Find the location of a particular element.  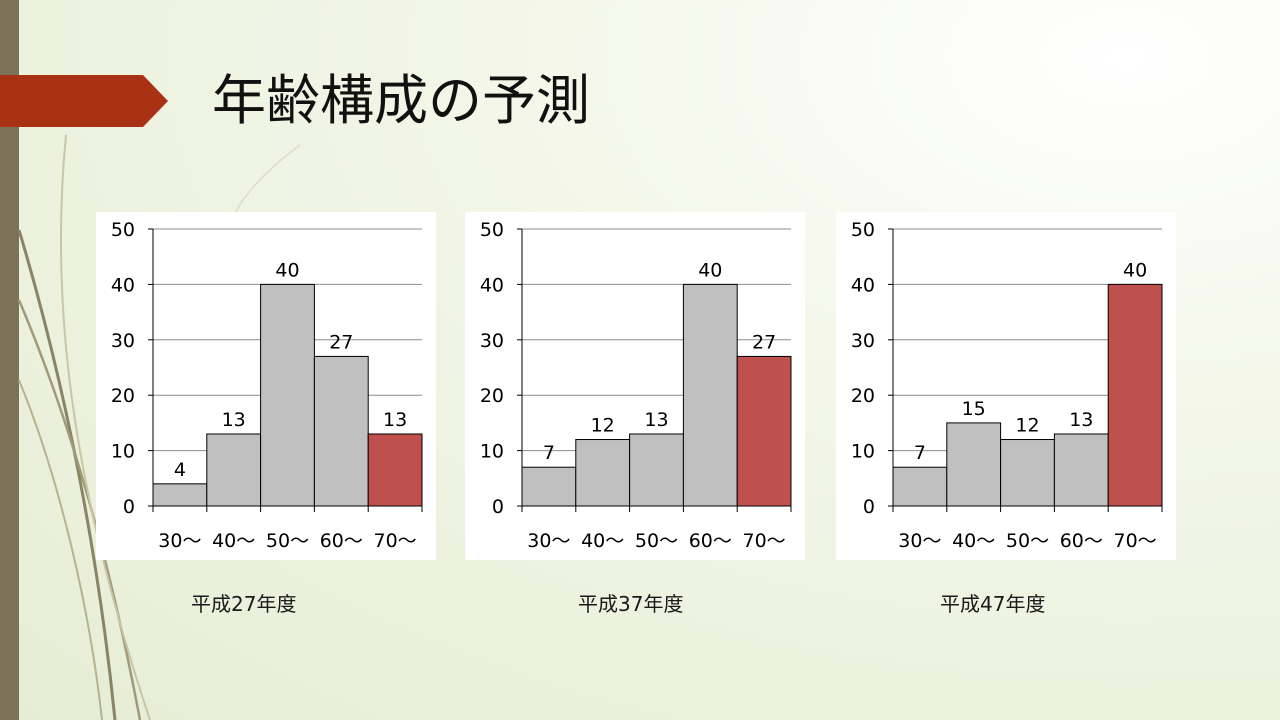

title-arrow-shape is located at coordinates (84, 101).